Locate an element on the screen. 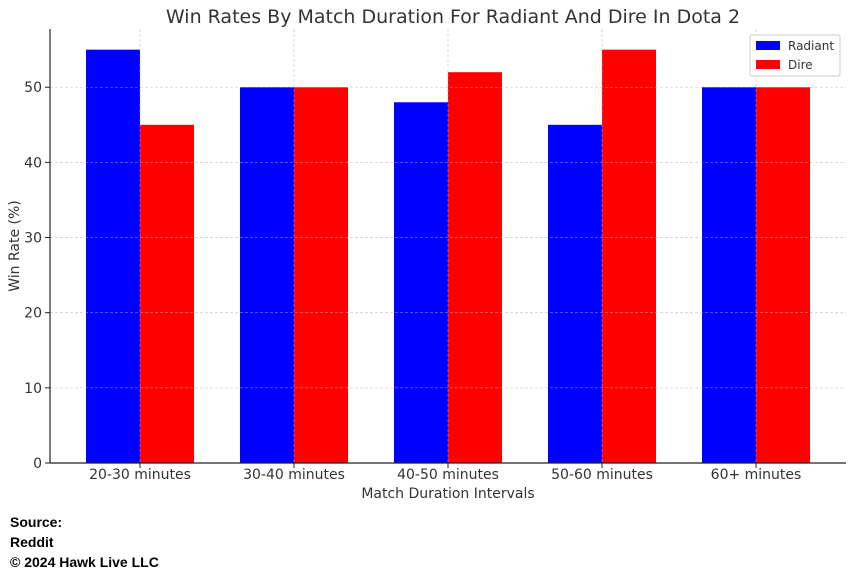  legend-swatch-radiant is located at coordinates (768, 45).